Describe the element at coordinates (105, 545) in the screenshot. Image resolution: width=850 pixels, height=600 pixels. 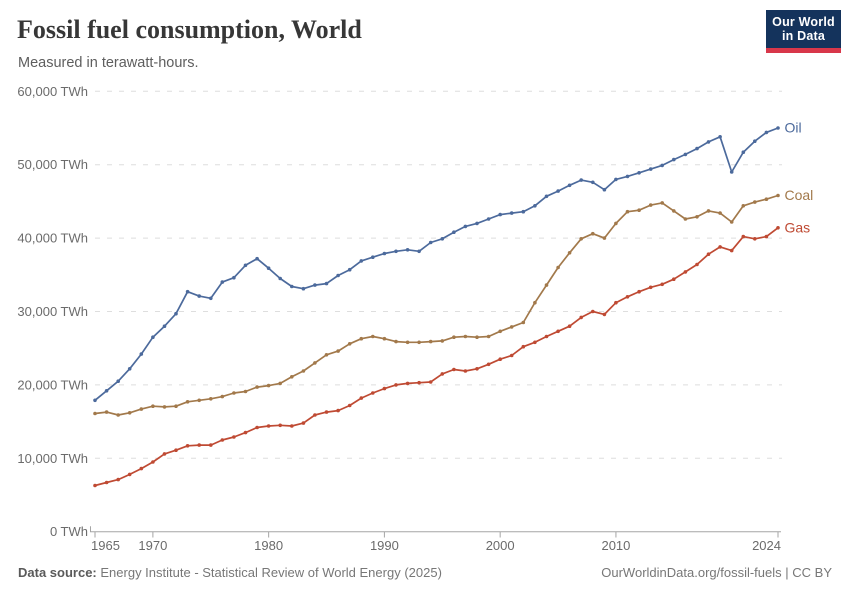
I see `x-axis-tick-label: 1965` at that location.